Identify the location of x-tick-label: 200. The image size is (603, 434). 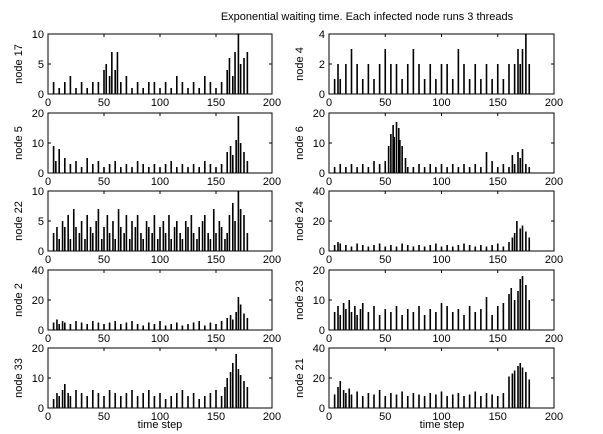
(554, 182).